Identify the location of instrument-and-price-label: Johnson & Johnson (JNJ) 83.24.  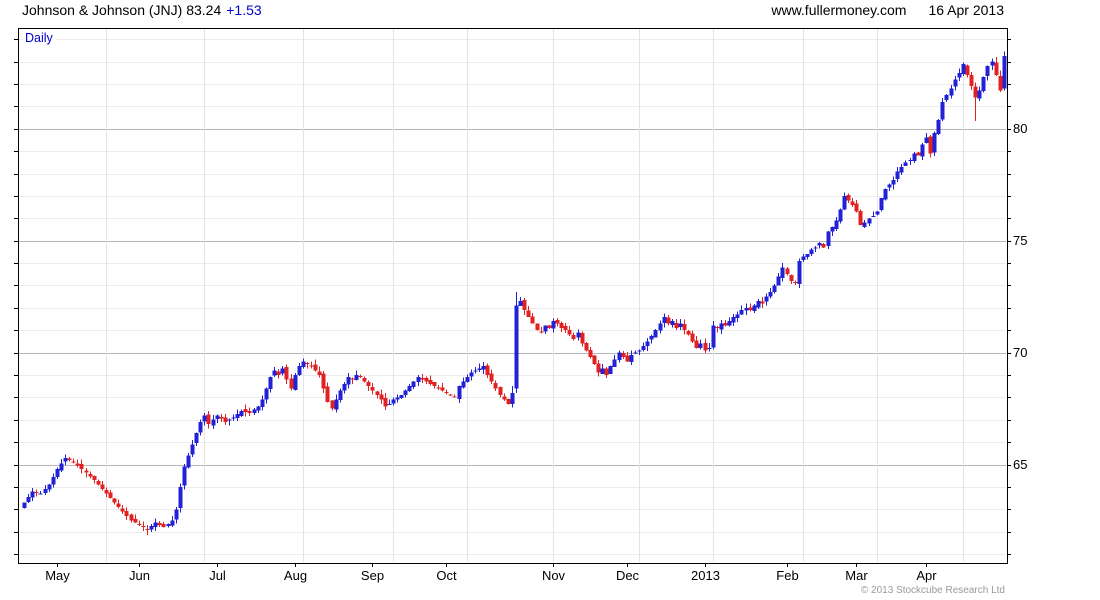
(122, 10).